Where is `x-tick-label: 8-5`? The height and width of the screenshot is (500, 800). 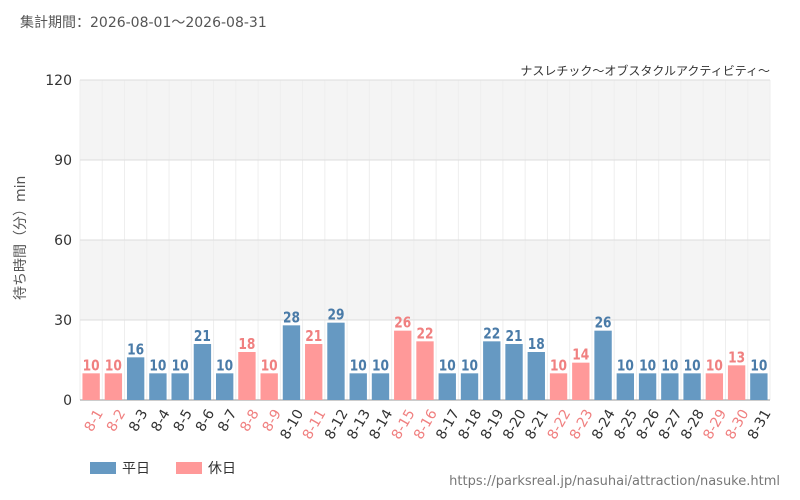 x-tick-label: 8-5 is located at coordinates (183, 421).